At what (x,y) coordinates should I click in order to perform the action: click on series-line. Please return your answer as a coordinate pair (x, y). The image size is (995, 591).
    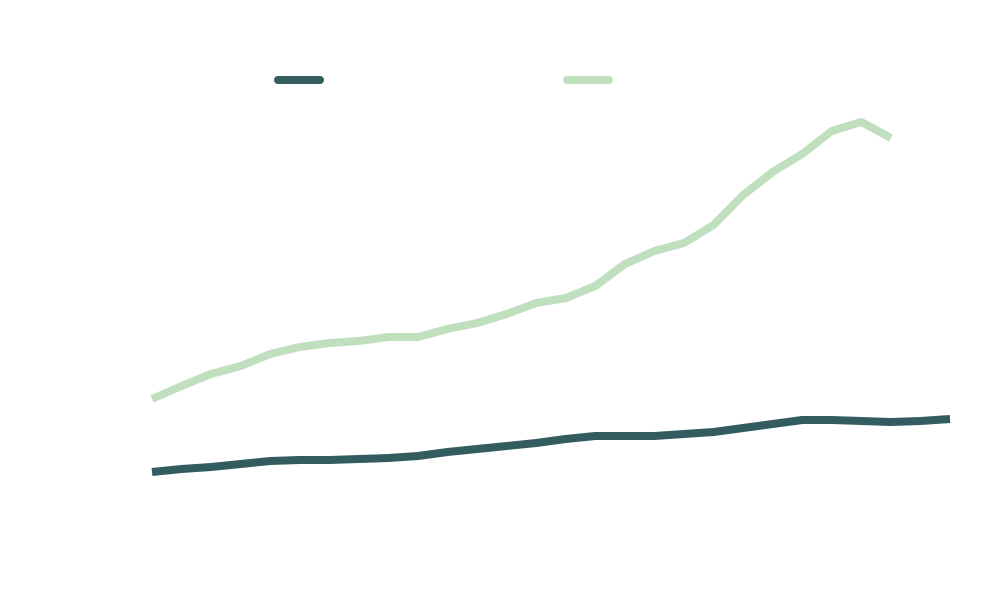
    Looking at the image, I should click on (551, 445).